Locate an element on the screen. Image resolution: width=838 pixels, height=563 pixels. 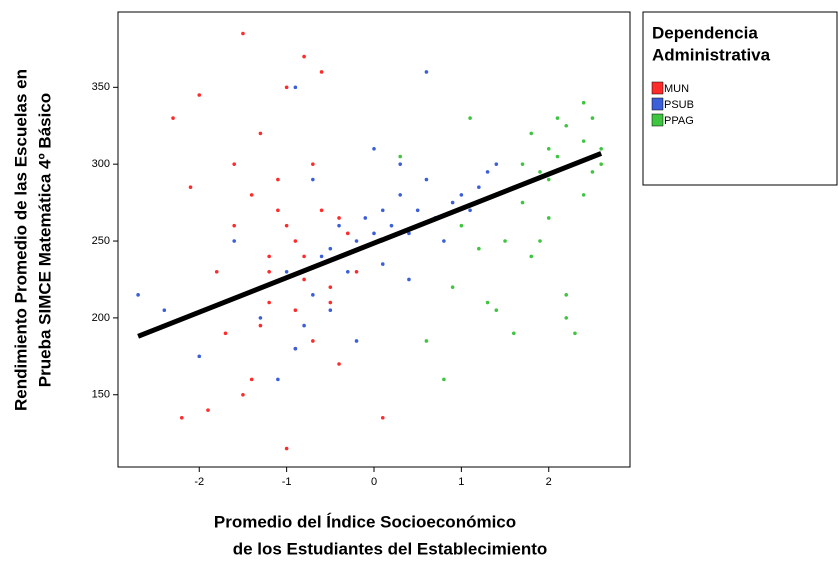
y-axis-title-line: Prueba SIMCE Matemática 4º Básico is located at coordinates (44, 240).